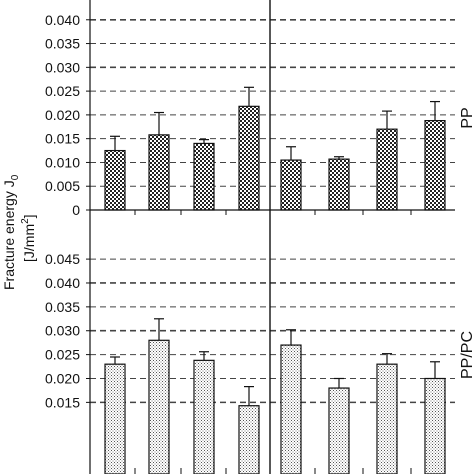  What do you see at coordinates (62, 307) in the screenshot?
I see `y-tick-label-bottom-4: 0.035` at bounding box center [62, 307].